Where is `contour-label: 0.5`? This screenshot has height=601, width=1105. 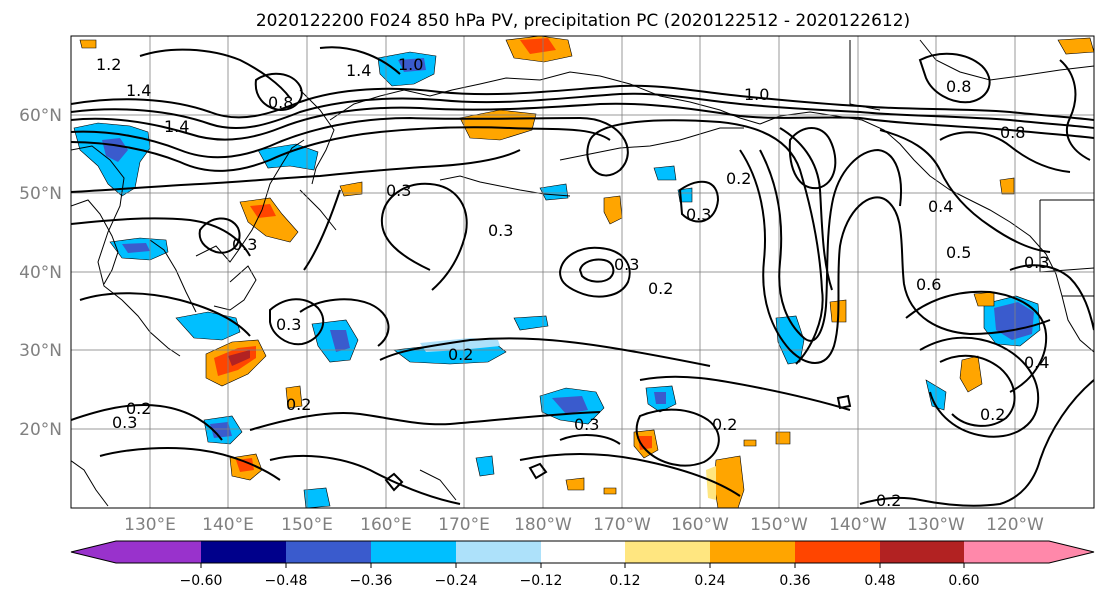 contour-label: 0.5 is located at coordinates (958, 252).